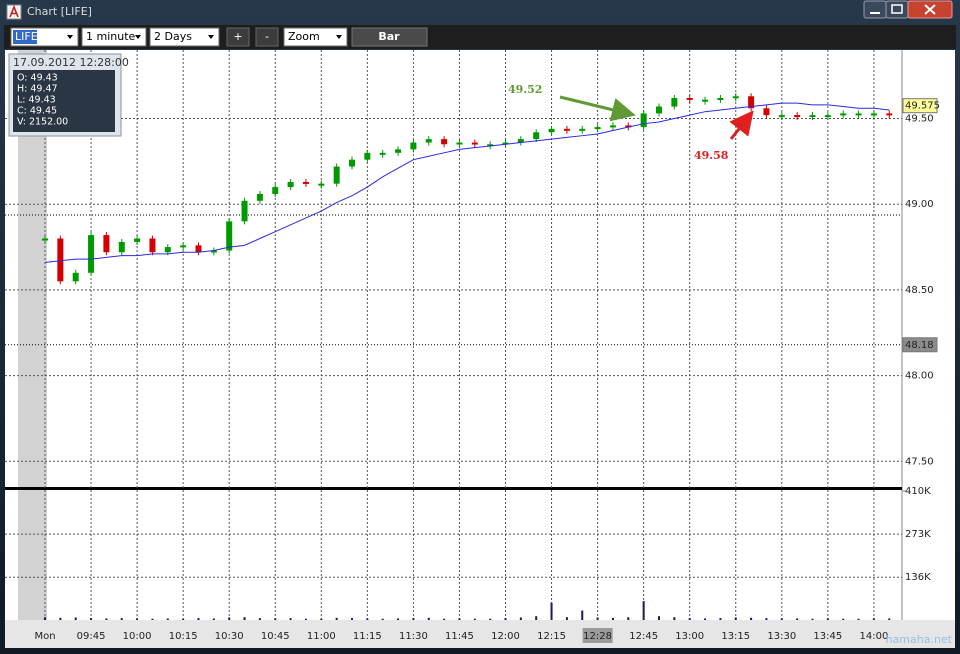 The height and width of the screenshot is (654, 960). I want to click on y-tick-label: 47.50, so click(919, 461).